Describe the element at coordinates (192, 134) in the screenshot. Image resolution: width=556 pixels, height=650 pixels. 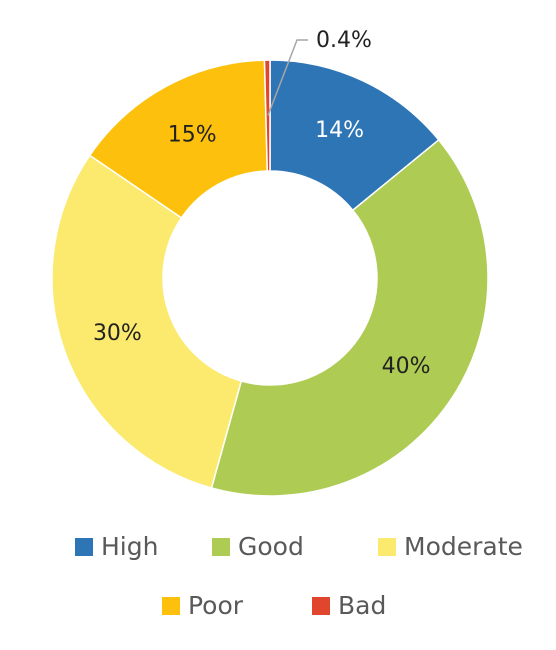
I see `data-label: 15%` at that location.